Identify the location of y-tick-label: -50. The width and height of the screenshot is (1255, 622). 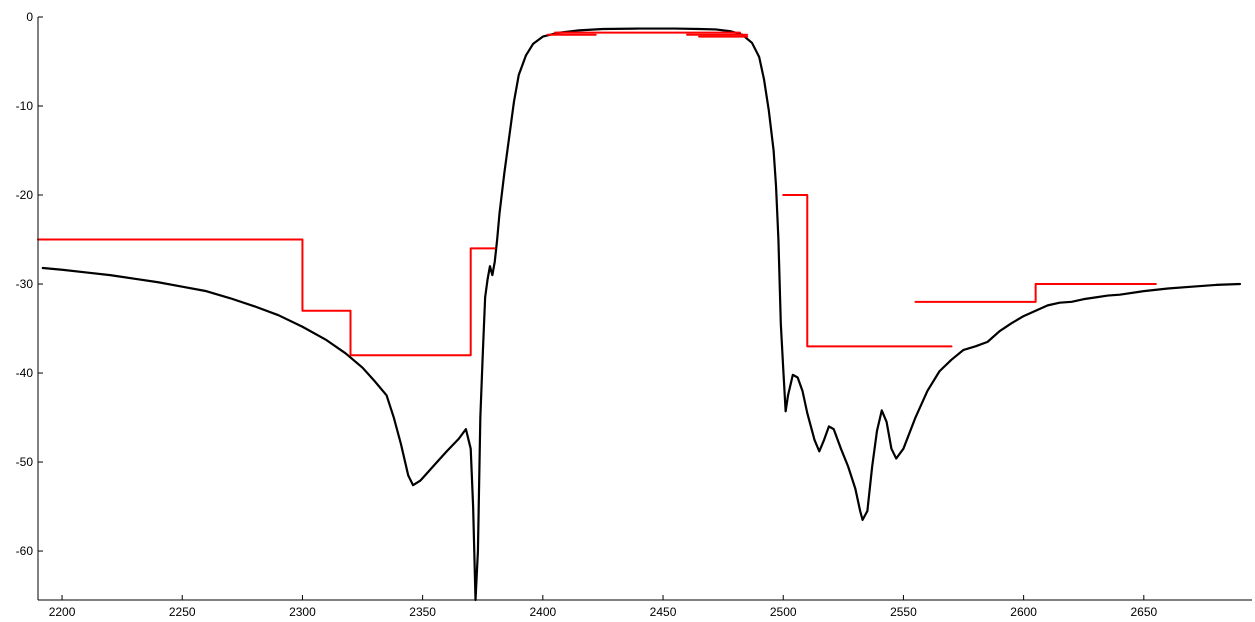
(25, 462).